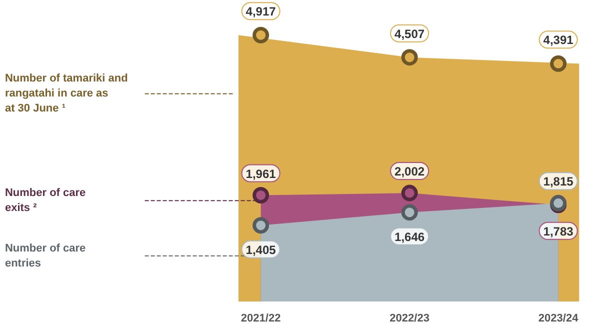 The height and width of the screenshot is (327, 600). Describe the element at coordinates (409, 33) in the screenshot. I see `data-label: 4,507` at that location.